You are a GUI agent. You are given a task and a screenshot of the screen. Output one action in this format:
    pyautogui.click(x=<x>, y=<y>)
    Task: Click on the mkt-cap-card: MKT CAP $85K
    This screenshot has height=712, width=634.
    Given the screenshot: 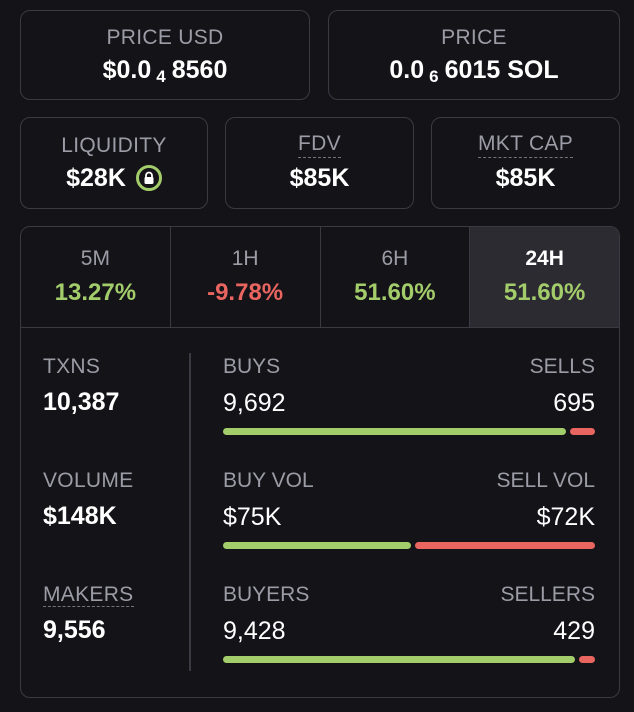 What is the action you would take?
    pyautogui.click(x=525, y=163)
    